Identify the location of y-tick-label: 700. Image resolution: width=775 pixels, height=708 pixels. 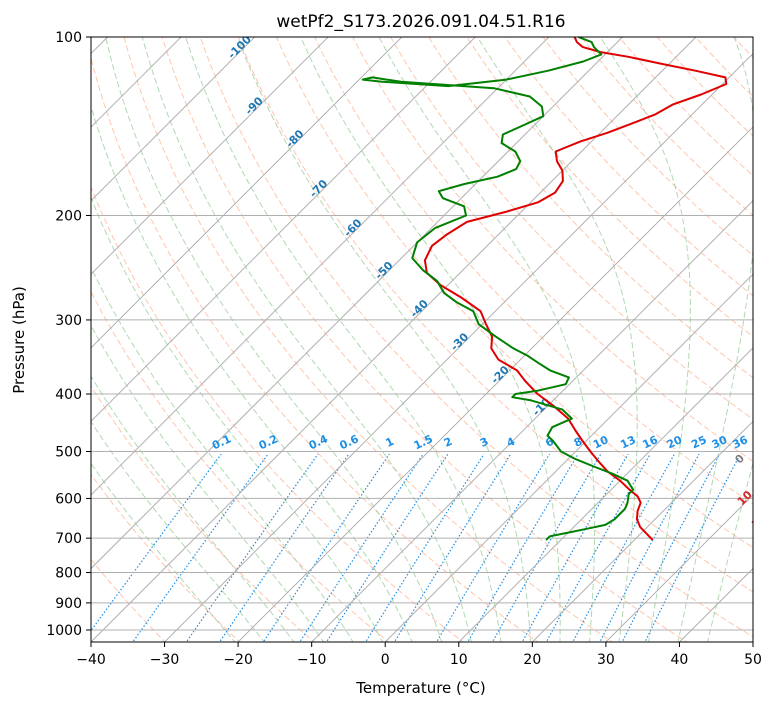
(68, 539).